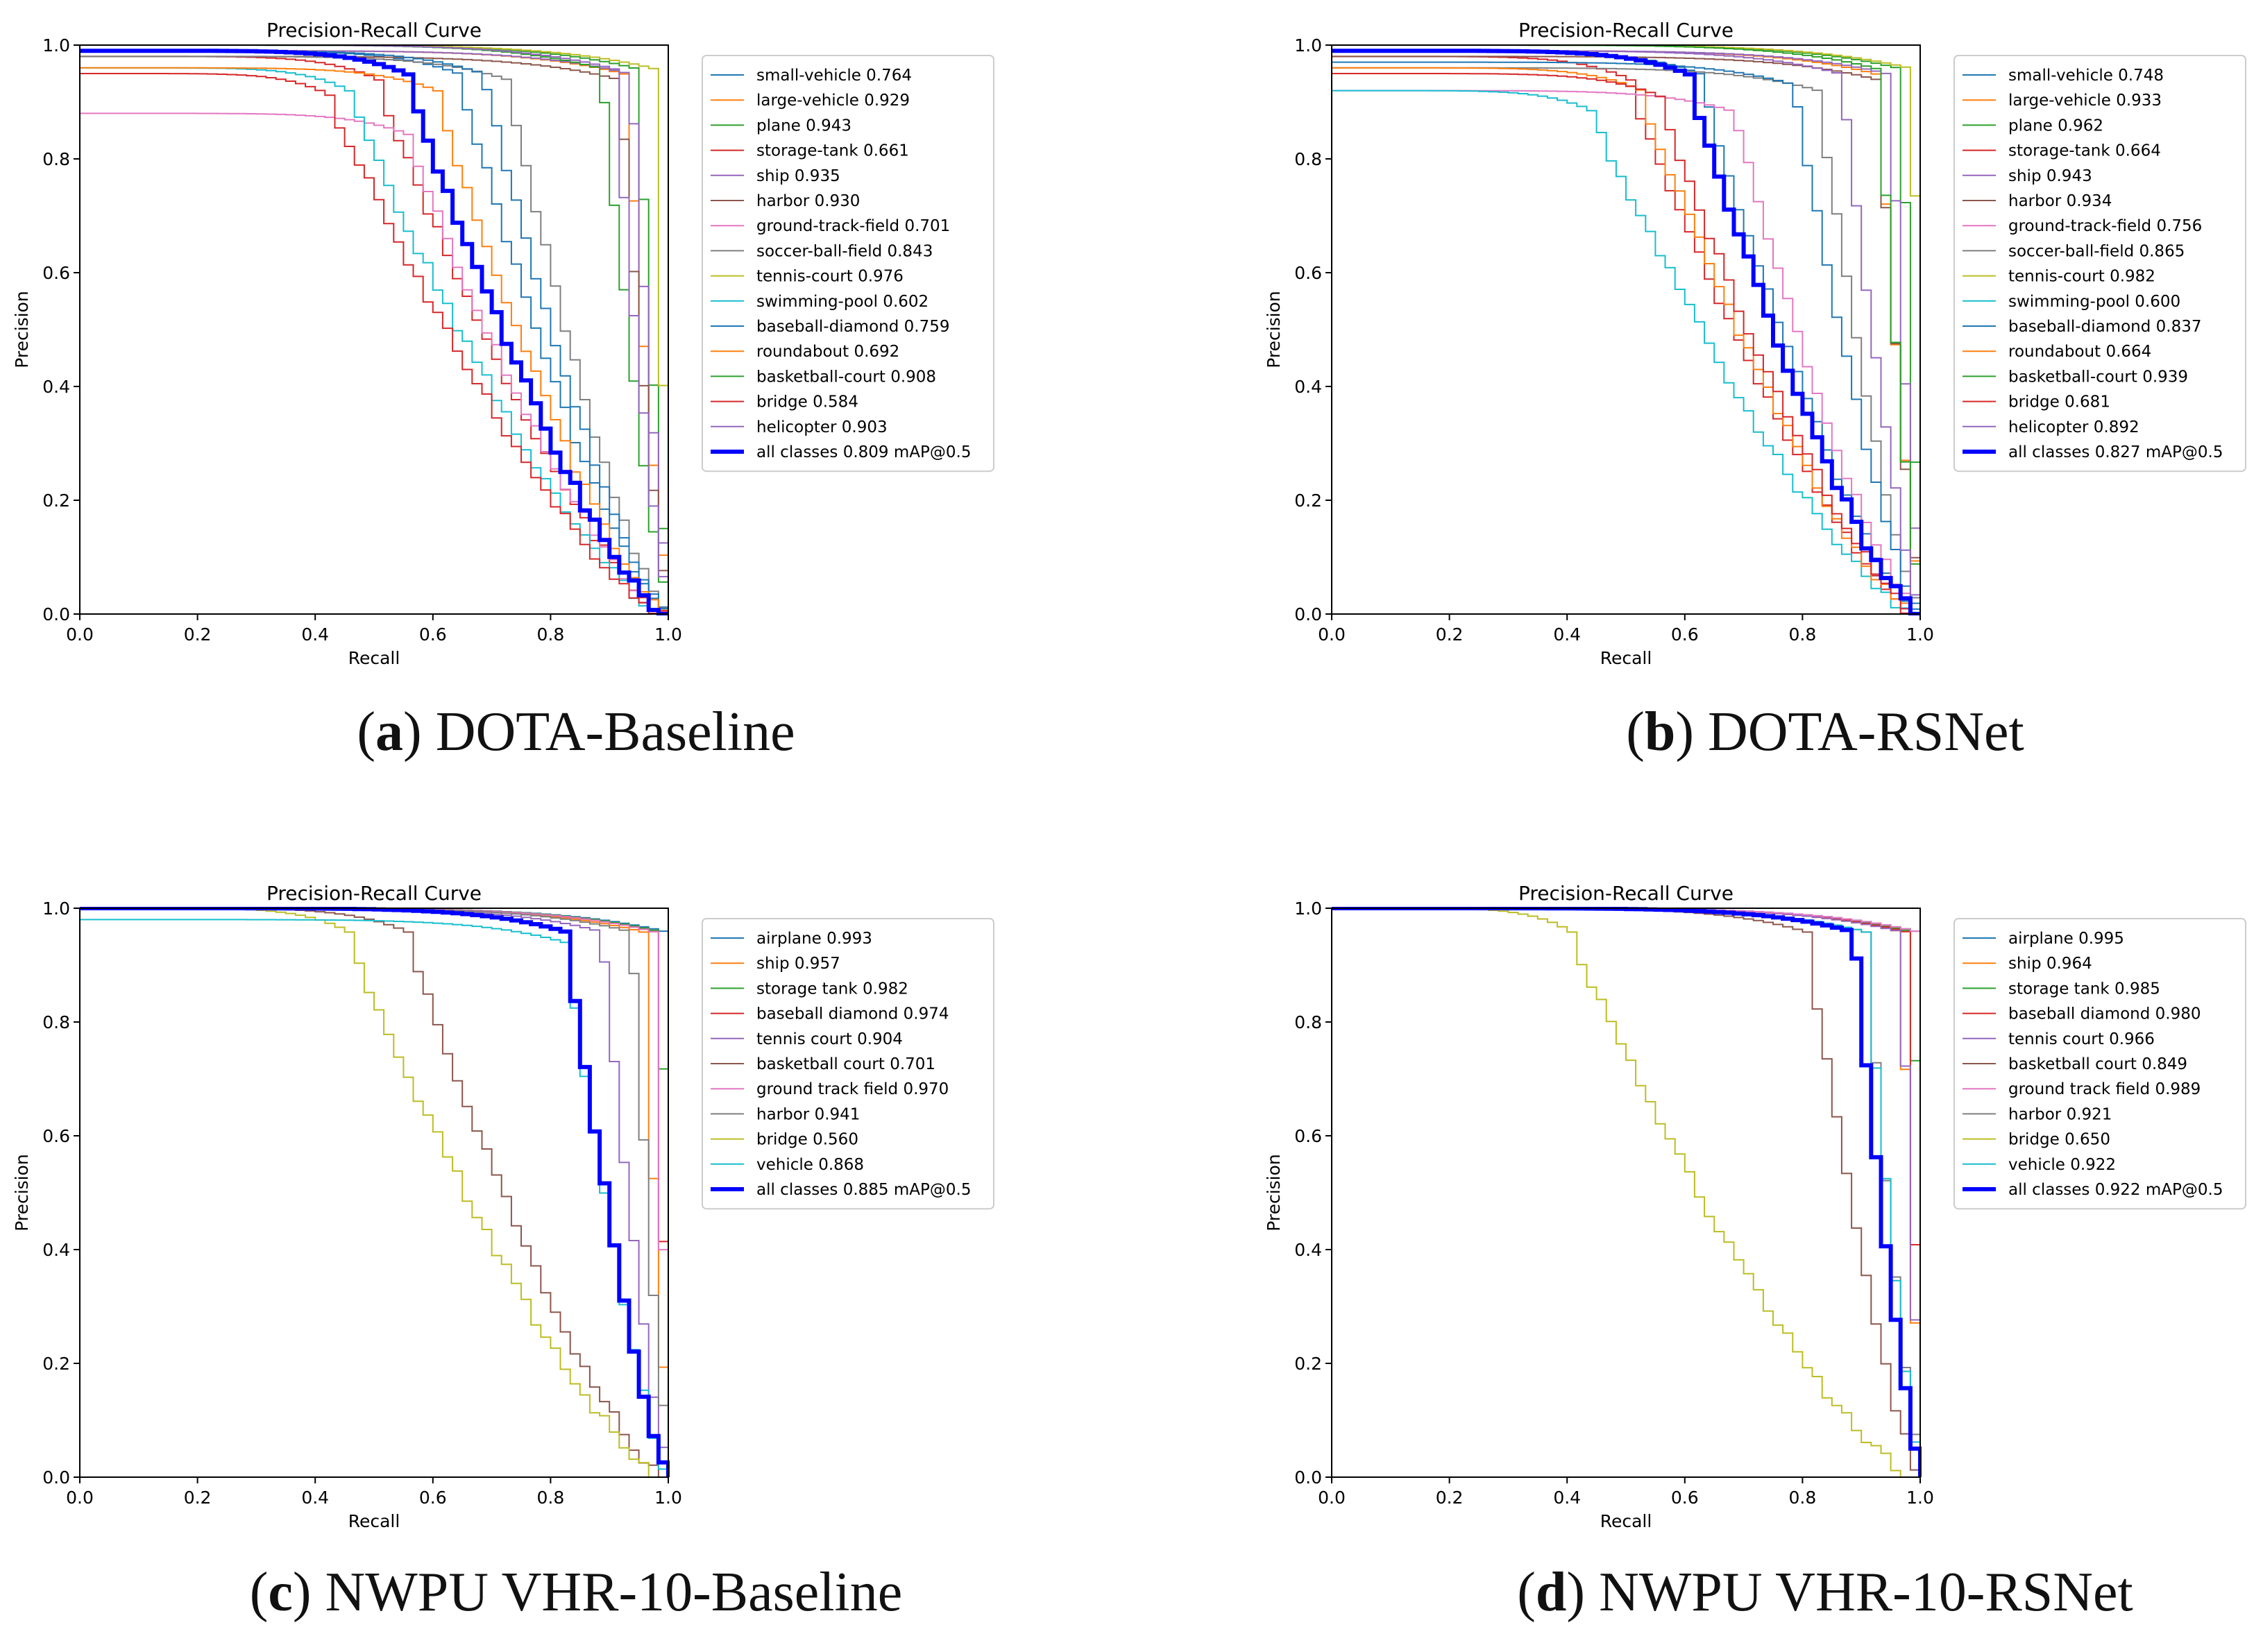 The image size is (2263, 1652). What do you see at coordinates (852, 1089) in the screenshot?
I see `legend-label: ground track field 0.970` at bounding box center [852, 1089].